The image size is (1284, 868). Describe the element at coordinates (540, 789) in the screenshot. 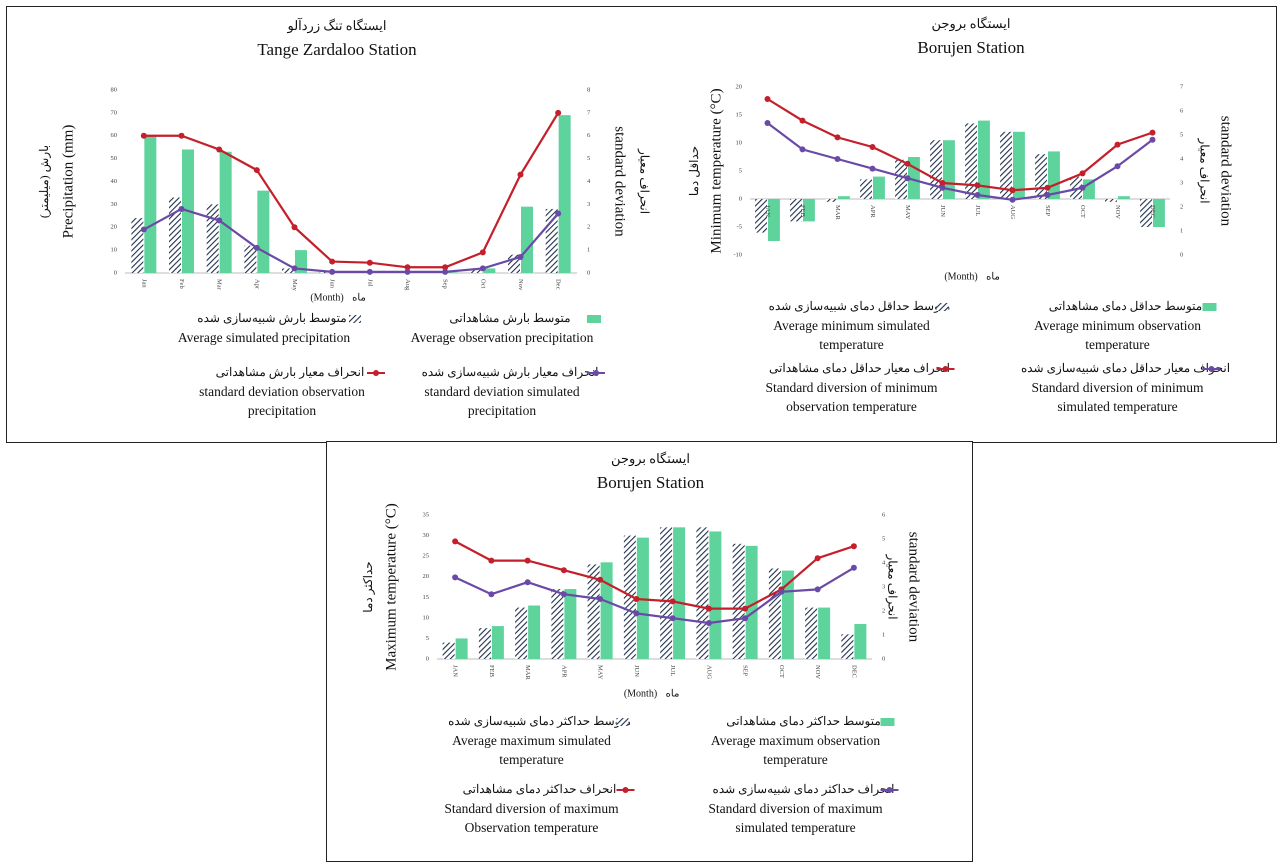

I see `legend-label-persian: انحراف حداکثر دمای مشاهداتی` at that location.